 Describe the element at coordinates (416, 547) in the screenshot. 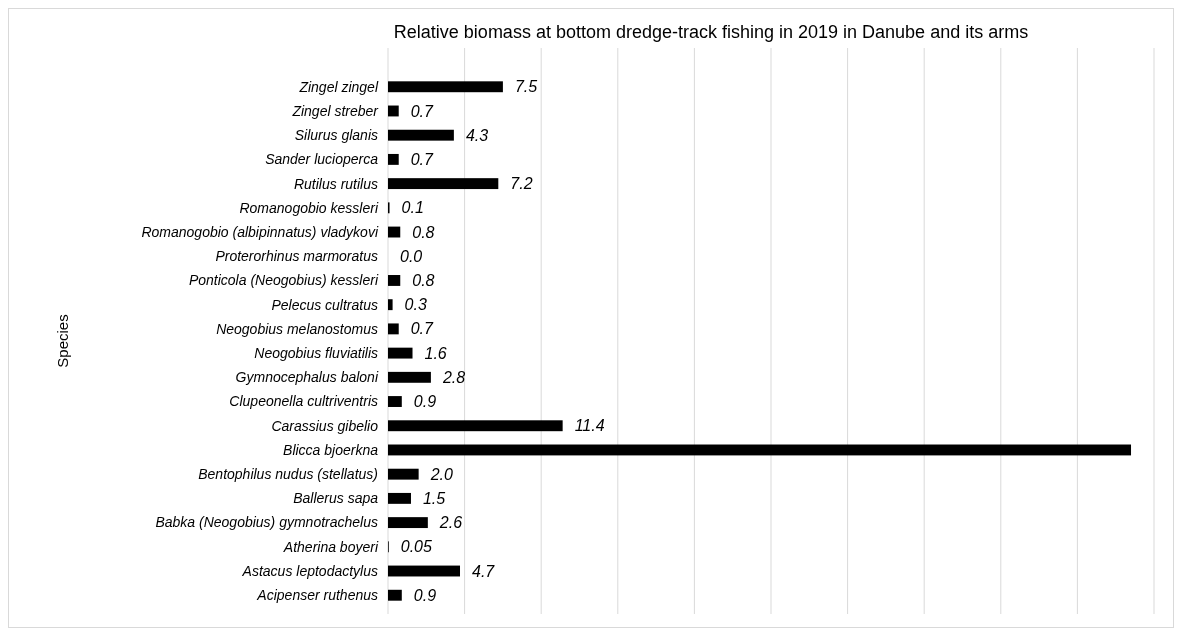

I see `data-label: 0.05` at that location.